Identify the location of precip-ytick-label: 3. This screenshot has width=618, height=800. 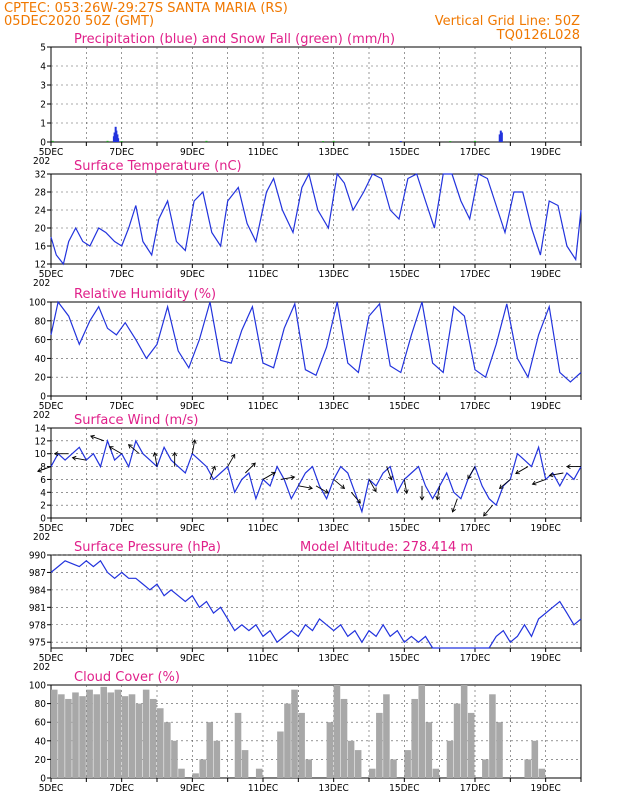
(43, 86).